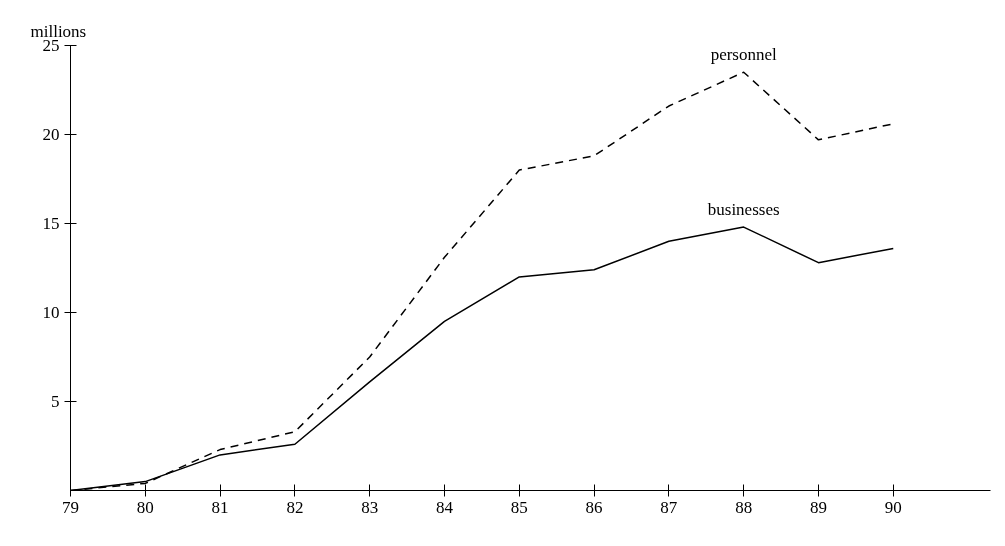  What do you see at coordinates (55, 401) in the screenshot?
I see `y-tick-label: 5` at bounding box center [55, 401].